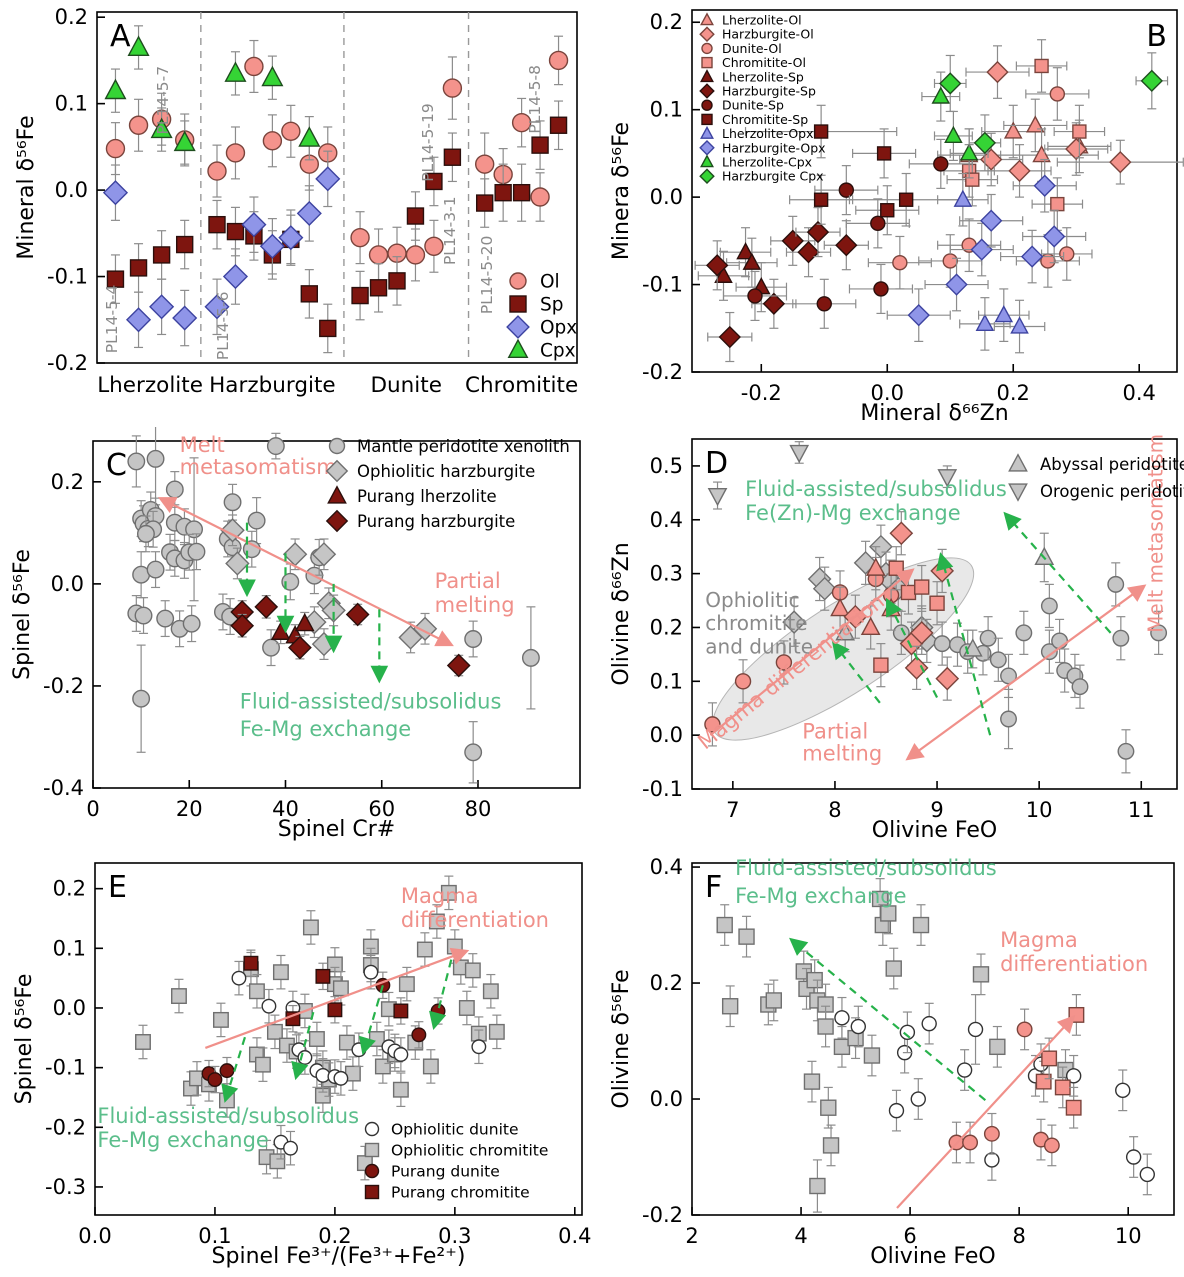 This screenshot has height=1277, width=1184. I want to click on annotation: Fluid-assisted/subsolidus, so click(866, 868).